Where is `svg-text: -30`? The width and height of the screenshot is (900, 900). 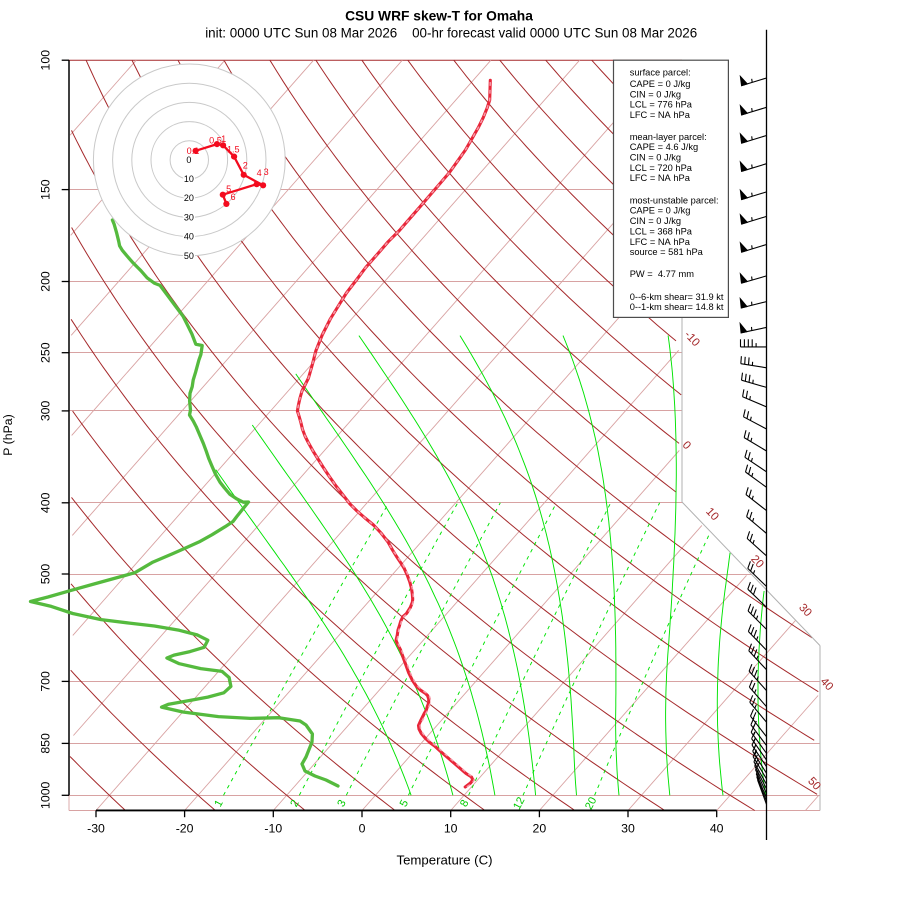
svg-text: -30 is located at coordinates (96, 828).